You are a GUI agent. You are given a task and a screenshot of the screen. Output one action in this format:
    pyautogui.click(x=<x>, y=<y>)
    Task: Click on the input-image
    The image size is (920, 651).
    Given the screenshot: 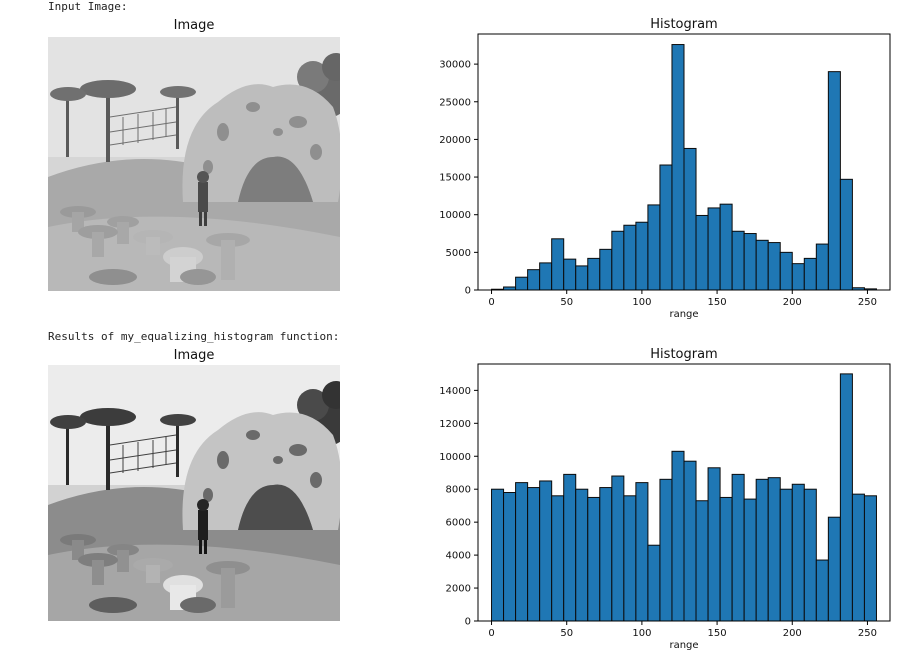 What is the action you would take?
    pyautogui.click(x=194, y=164)
    